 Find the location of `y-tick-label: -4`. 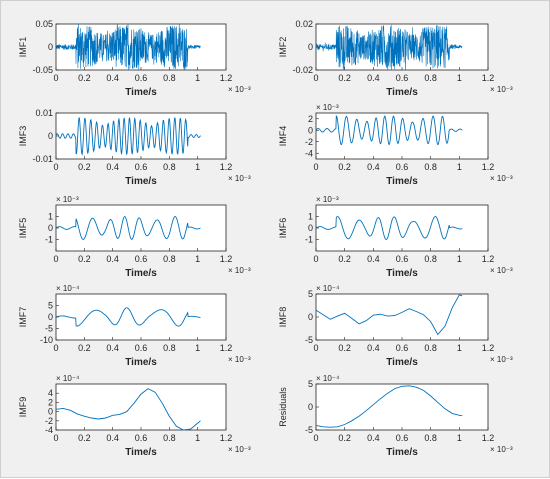

y-tick-label: -4 is located at coordinates (309, 153).